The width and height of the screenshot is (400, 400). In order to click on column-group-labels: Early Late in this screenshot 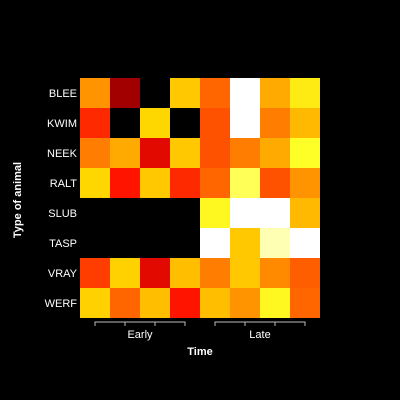, I will do `click(198, 335)`.